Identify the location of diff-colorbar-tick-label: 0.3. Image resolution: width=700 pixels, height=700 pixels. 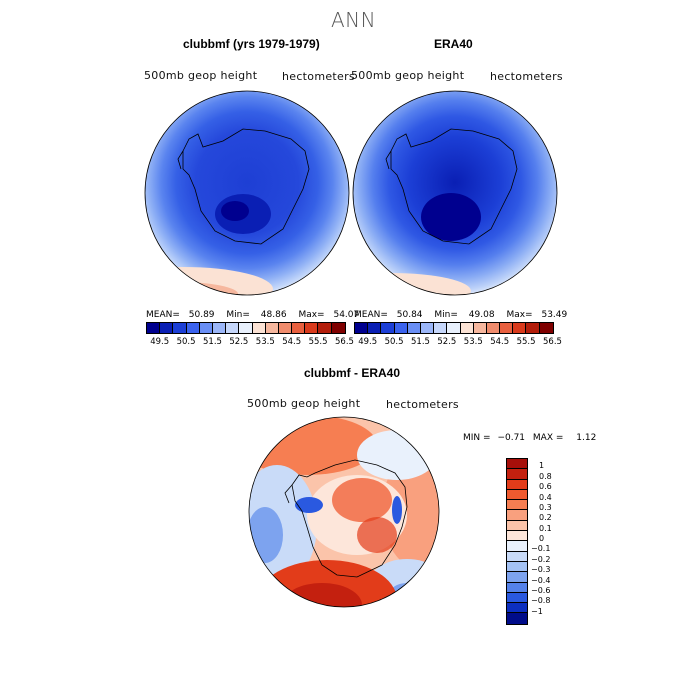
(545, 507).